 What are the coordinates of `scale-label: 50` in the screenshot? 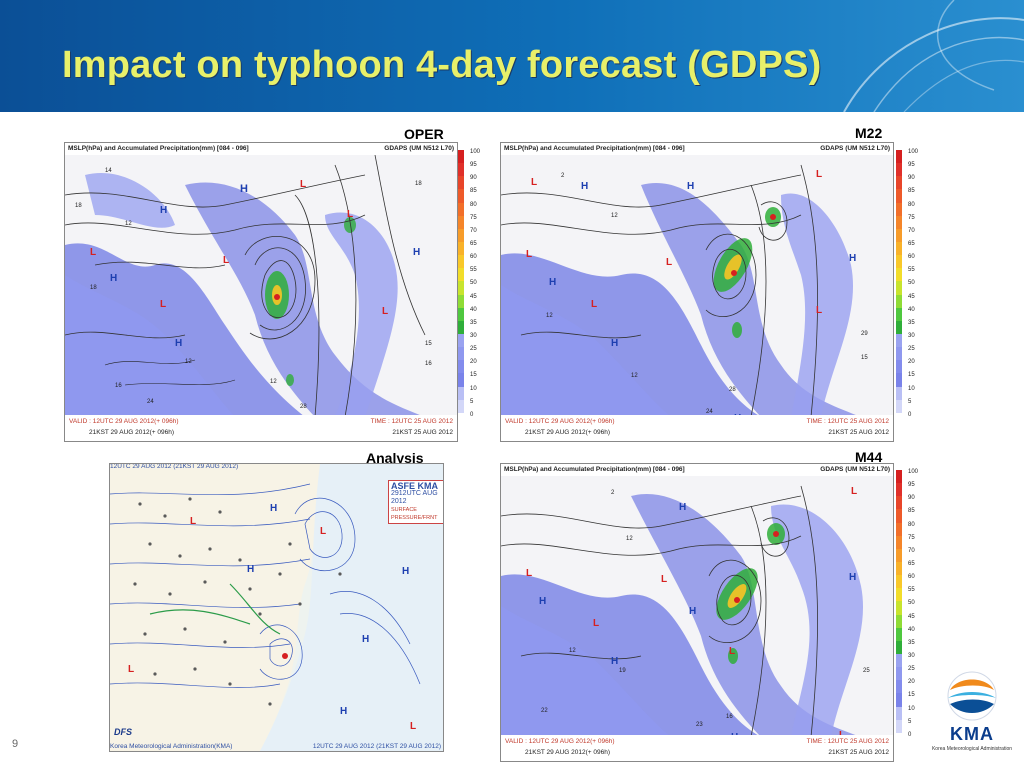 It's located at (473, 283).